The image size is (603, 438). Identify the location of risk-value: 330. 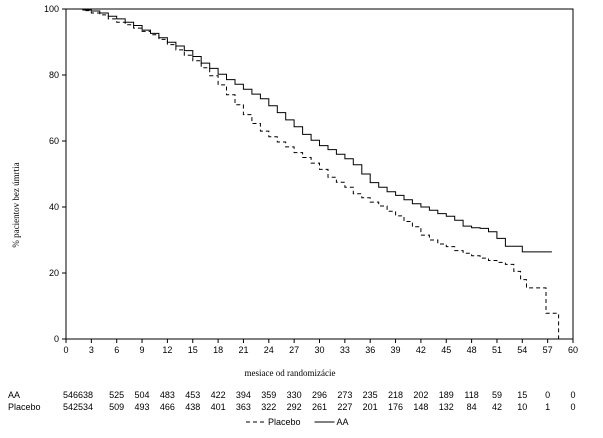
(294, 395).